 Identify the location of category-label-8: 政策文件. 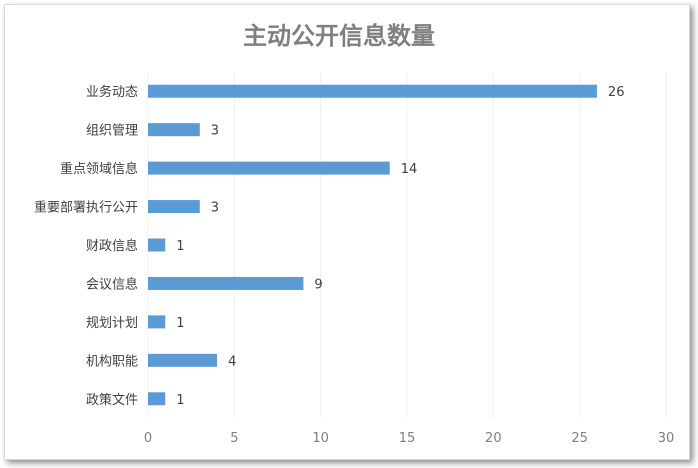
(112, 400).